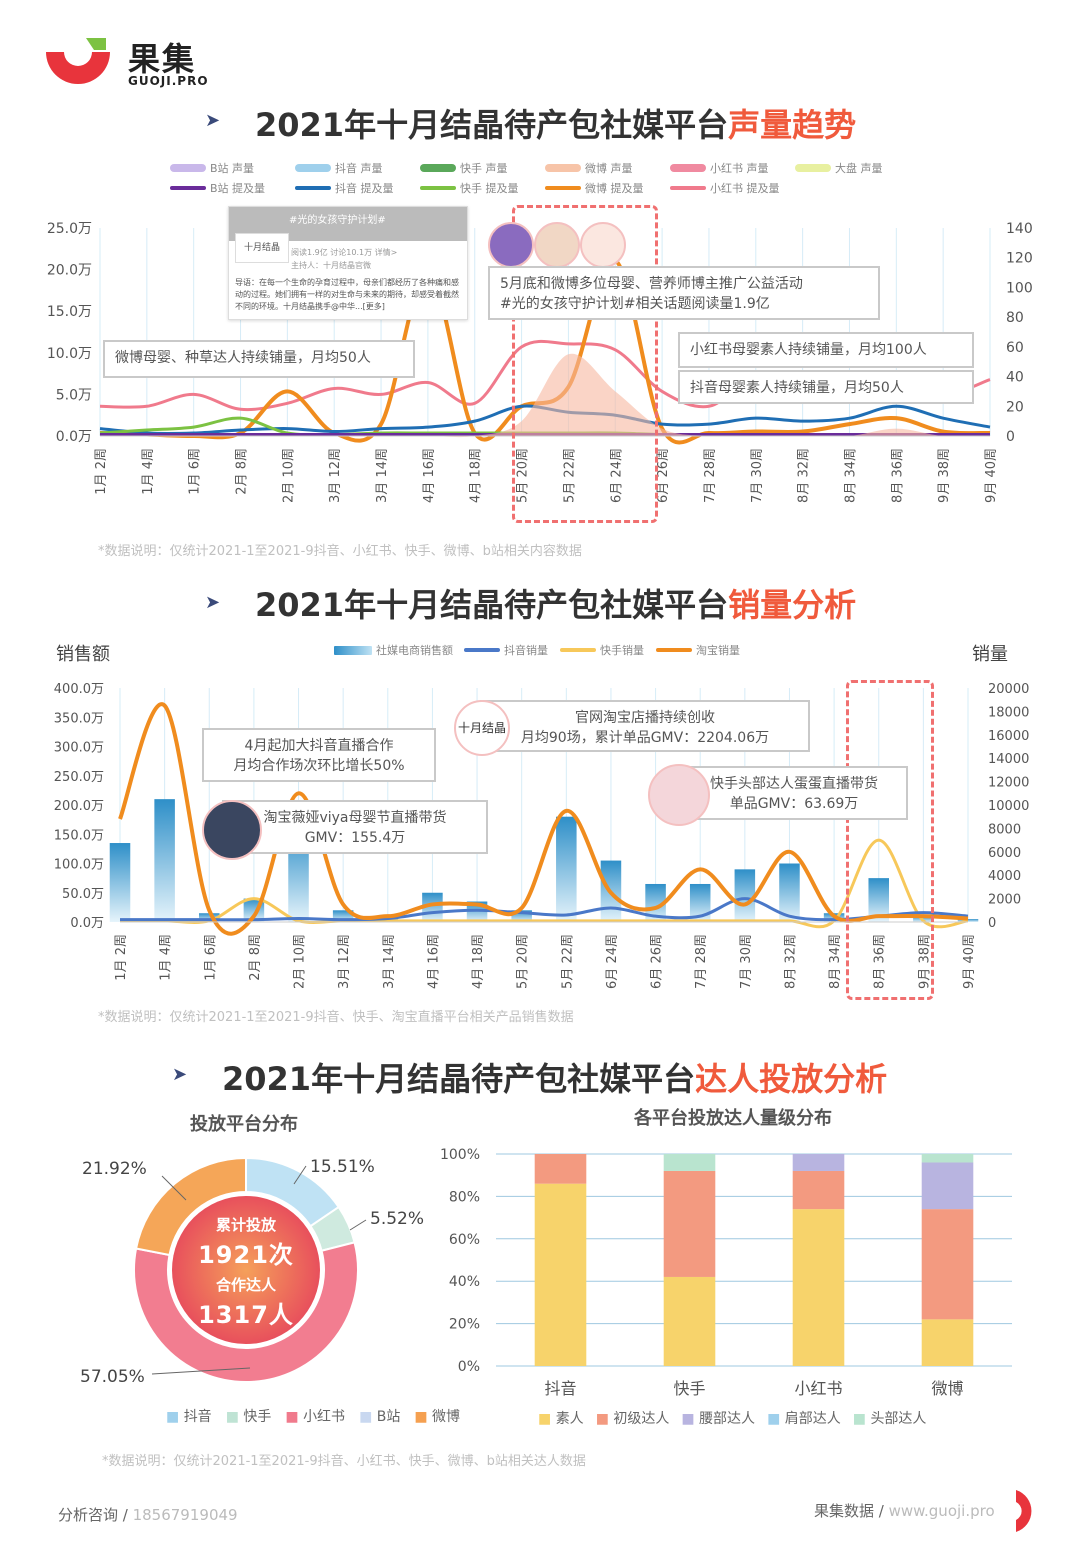 This screenshot has width=1080, height=1560. Describe the element at coordinates (794, 793) in the screenshot. I see `callout-kuaishou: 快手头部达人蛋蛋直播带货 单品GMV：63.69万` at that location.